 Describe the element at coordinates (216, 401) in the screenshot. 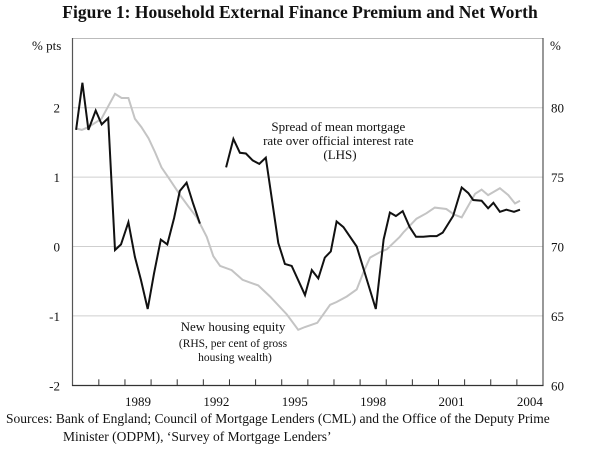

I see `x-tick-label: 1992` at that location.